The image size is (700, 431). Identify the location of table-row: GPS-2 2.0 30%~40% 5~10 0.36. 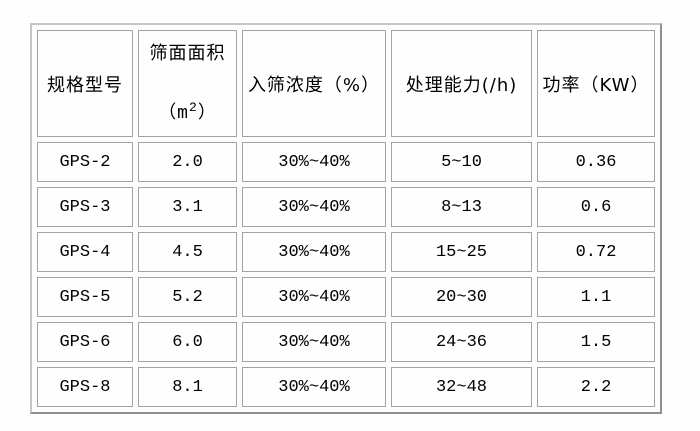
(346, 162).